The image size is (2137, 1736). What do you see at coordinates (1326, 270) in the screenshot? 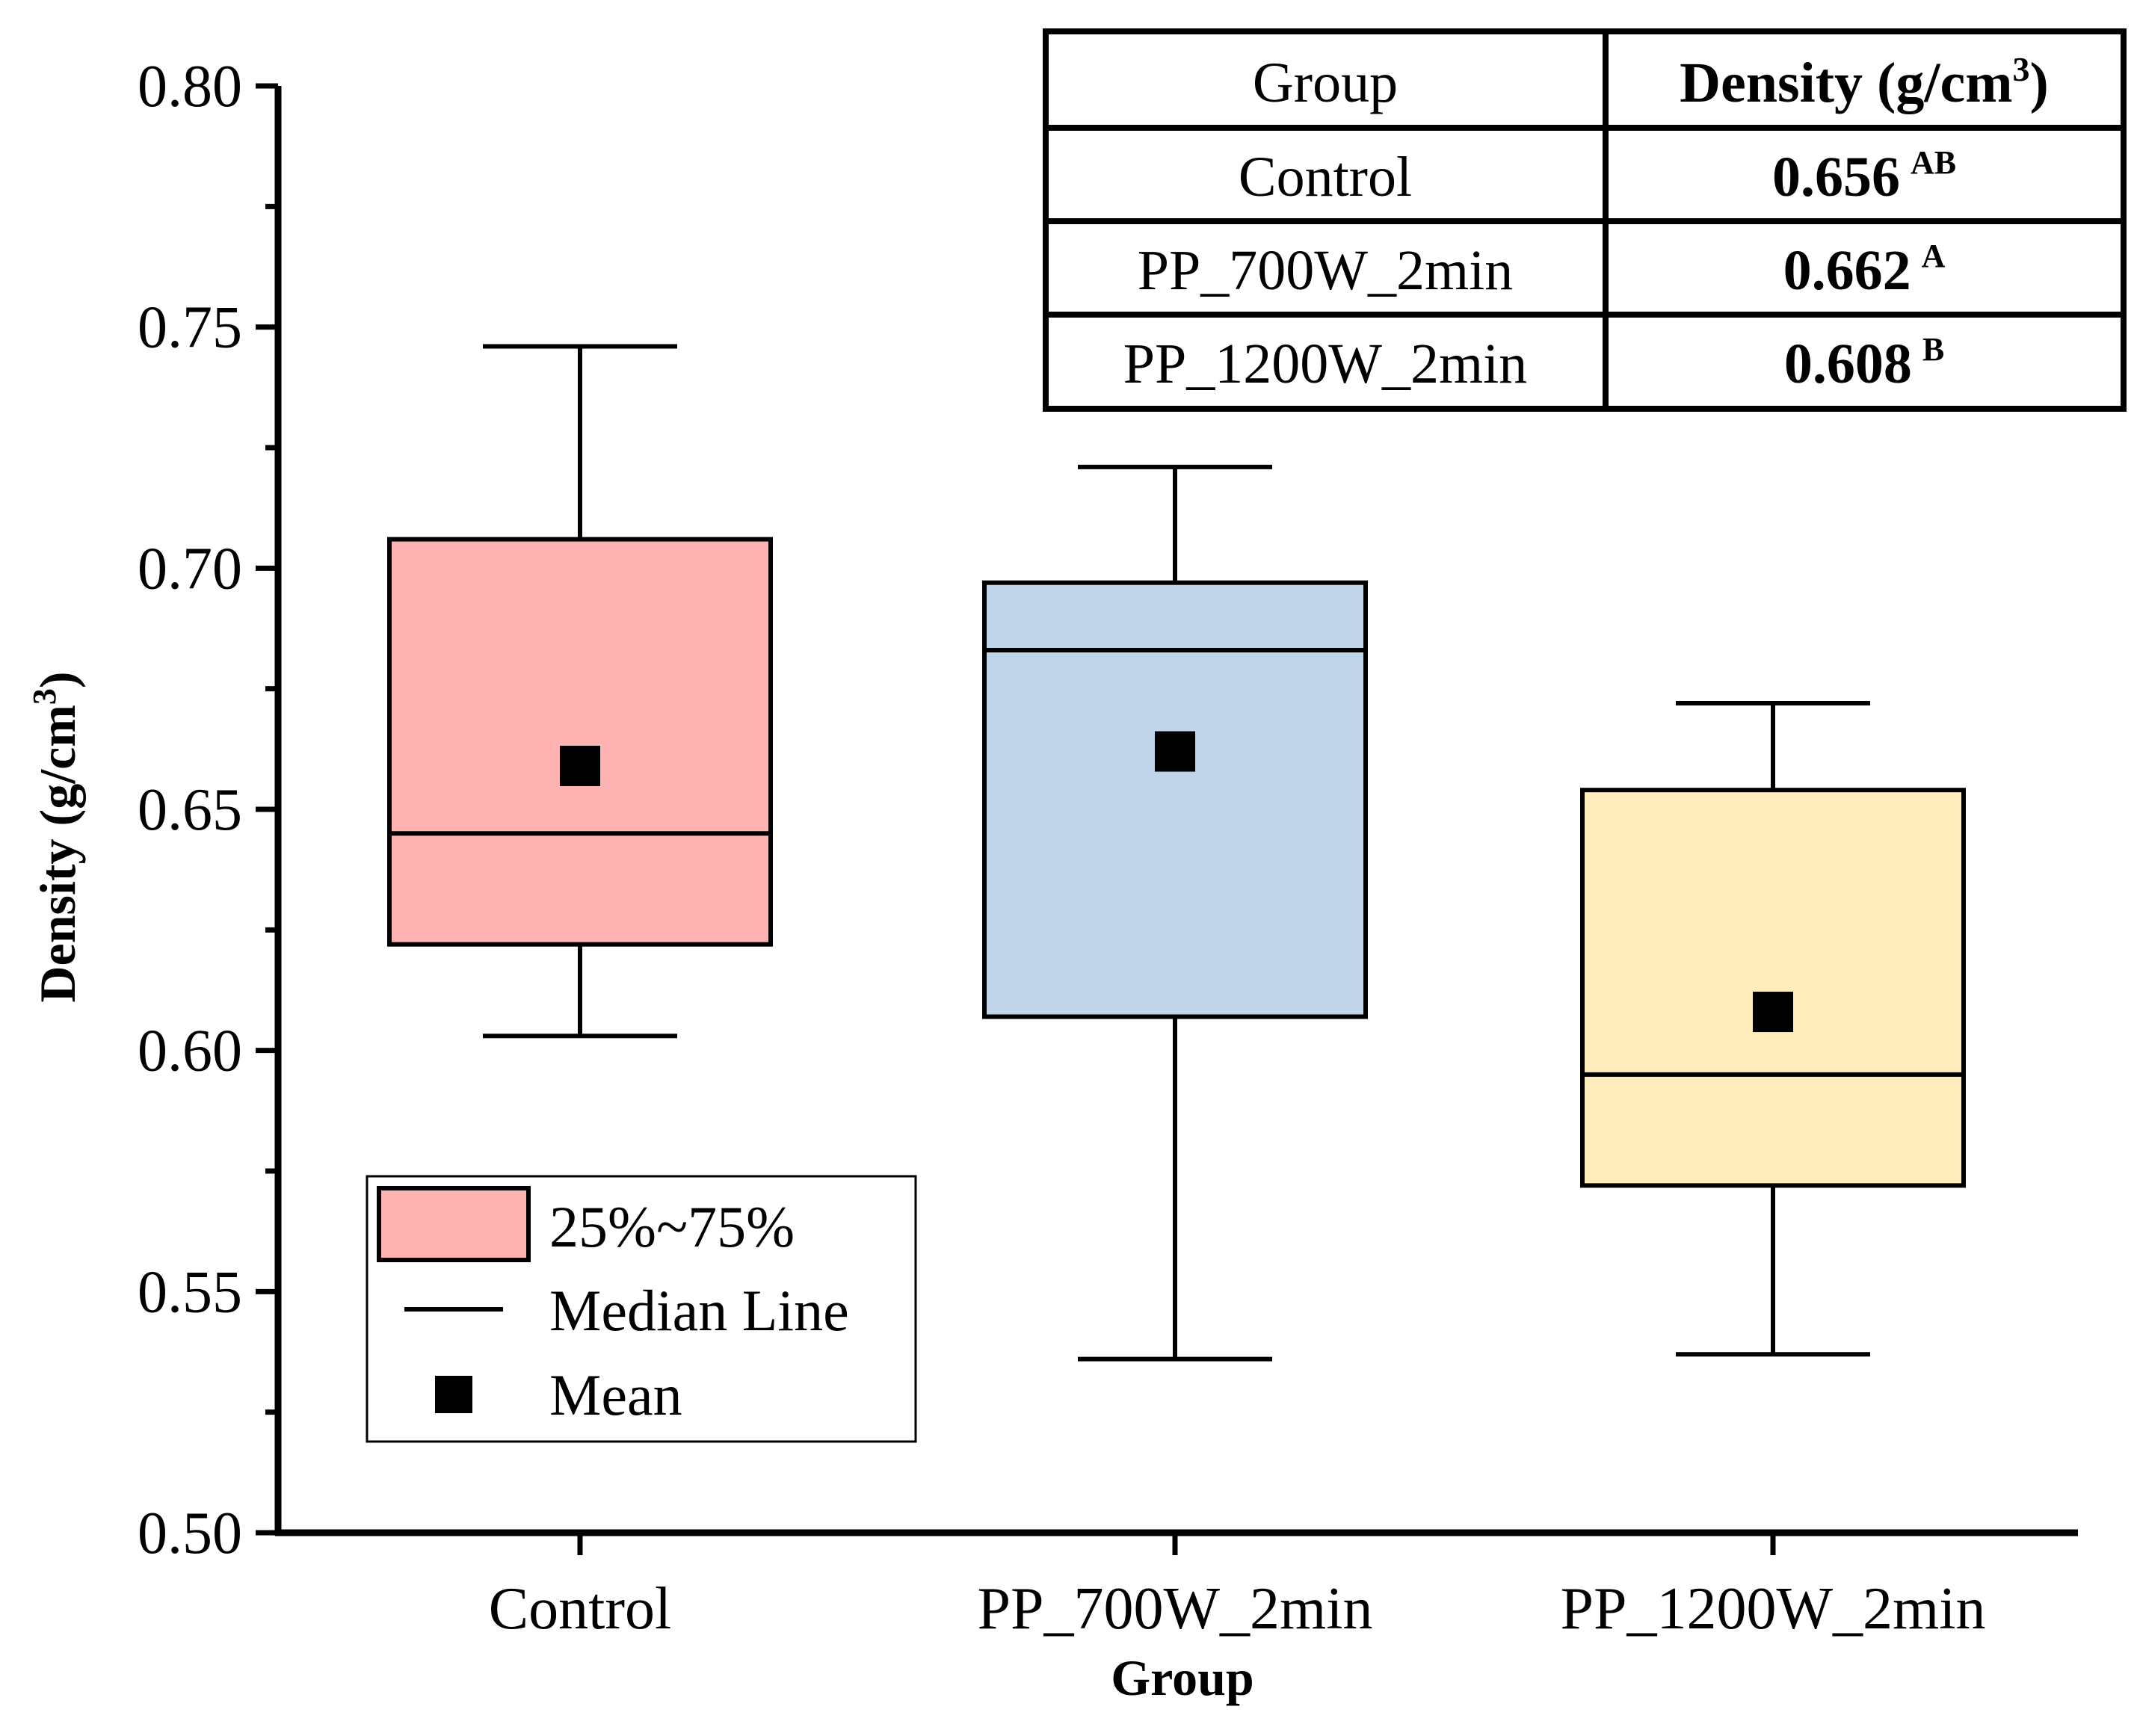
I see `table-cell-group: PP_700W_2min` at bounding box center [1326, 270].